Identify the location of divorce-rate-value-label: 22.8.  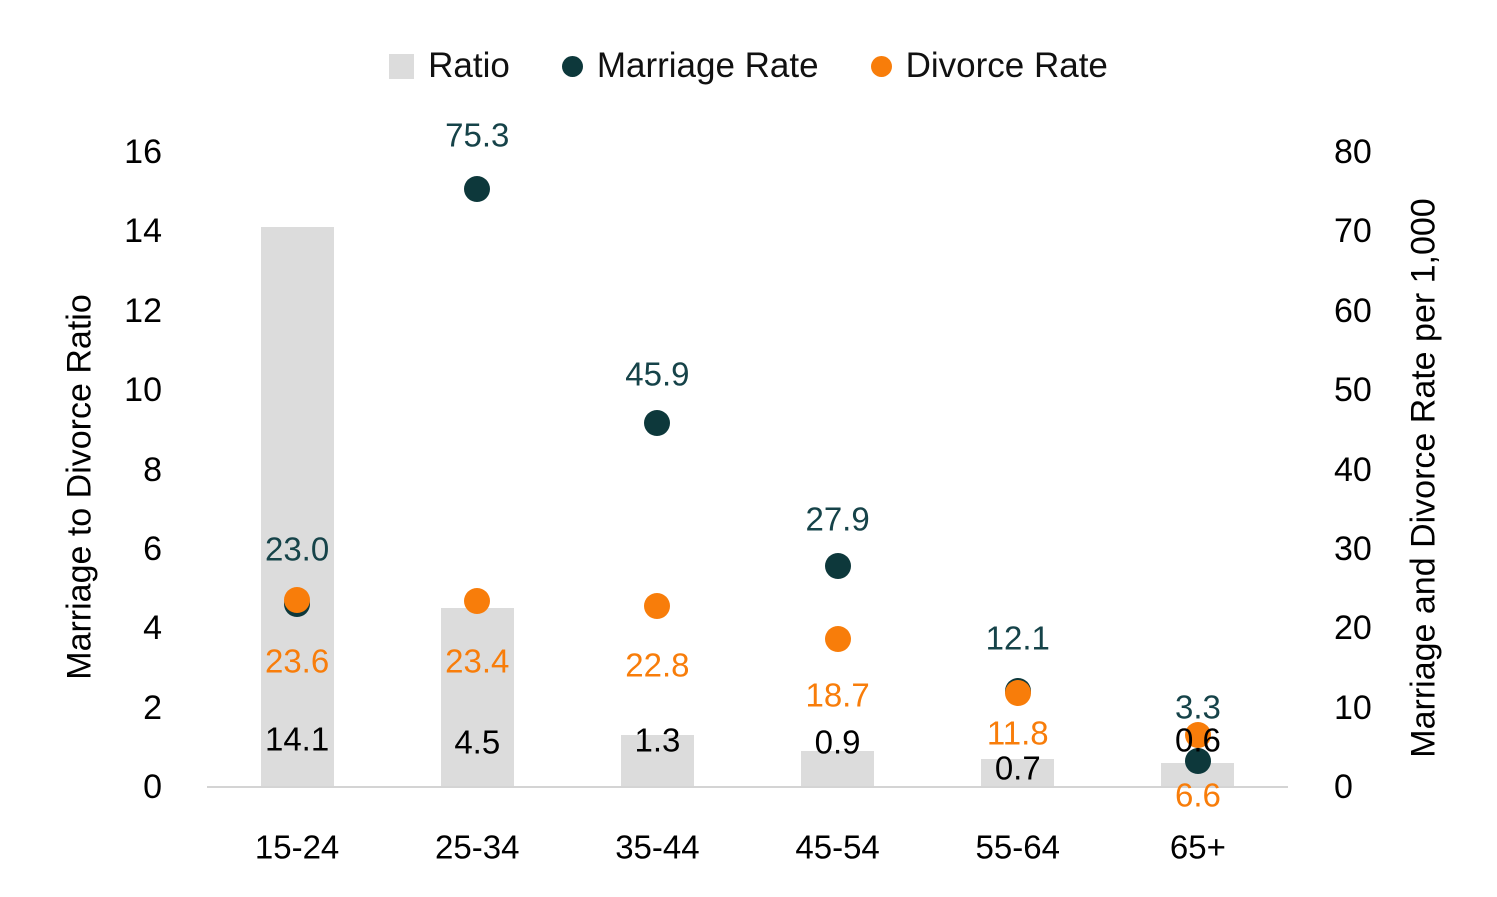
(657, 665).